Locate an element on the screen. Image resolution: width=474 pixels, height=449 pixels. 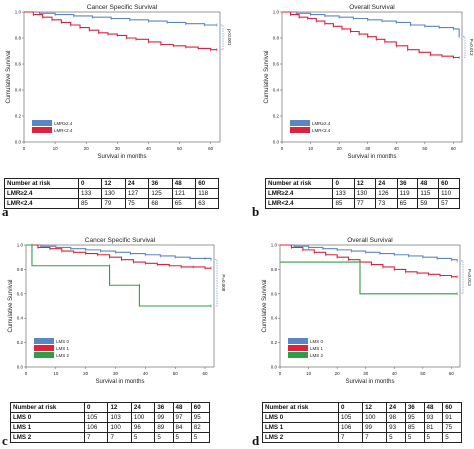
risk-table-row: LMR<2.4 85 77 73 65 59 57 is located at coordinates (362, 203).